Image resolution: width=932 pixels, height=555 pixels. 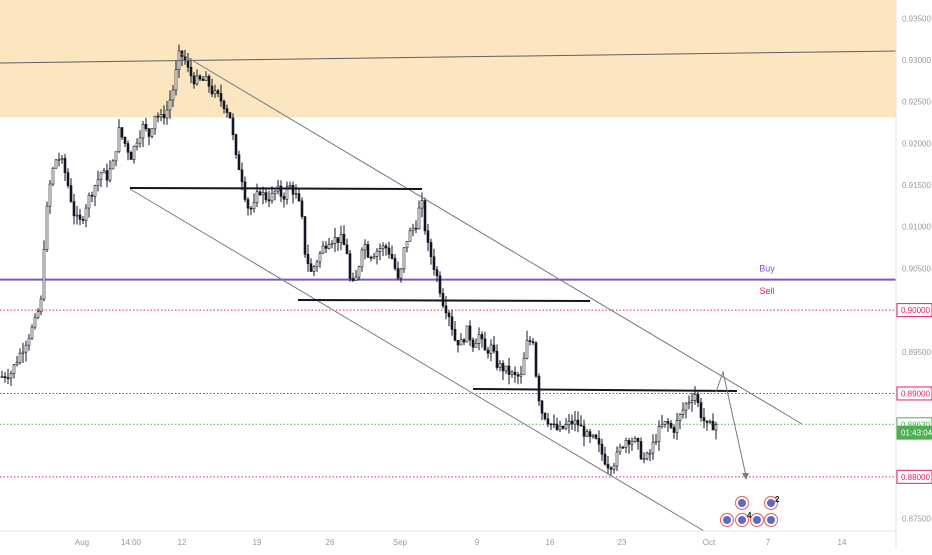 I want to click on resistance-trendline, so click(x=448, y=57).